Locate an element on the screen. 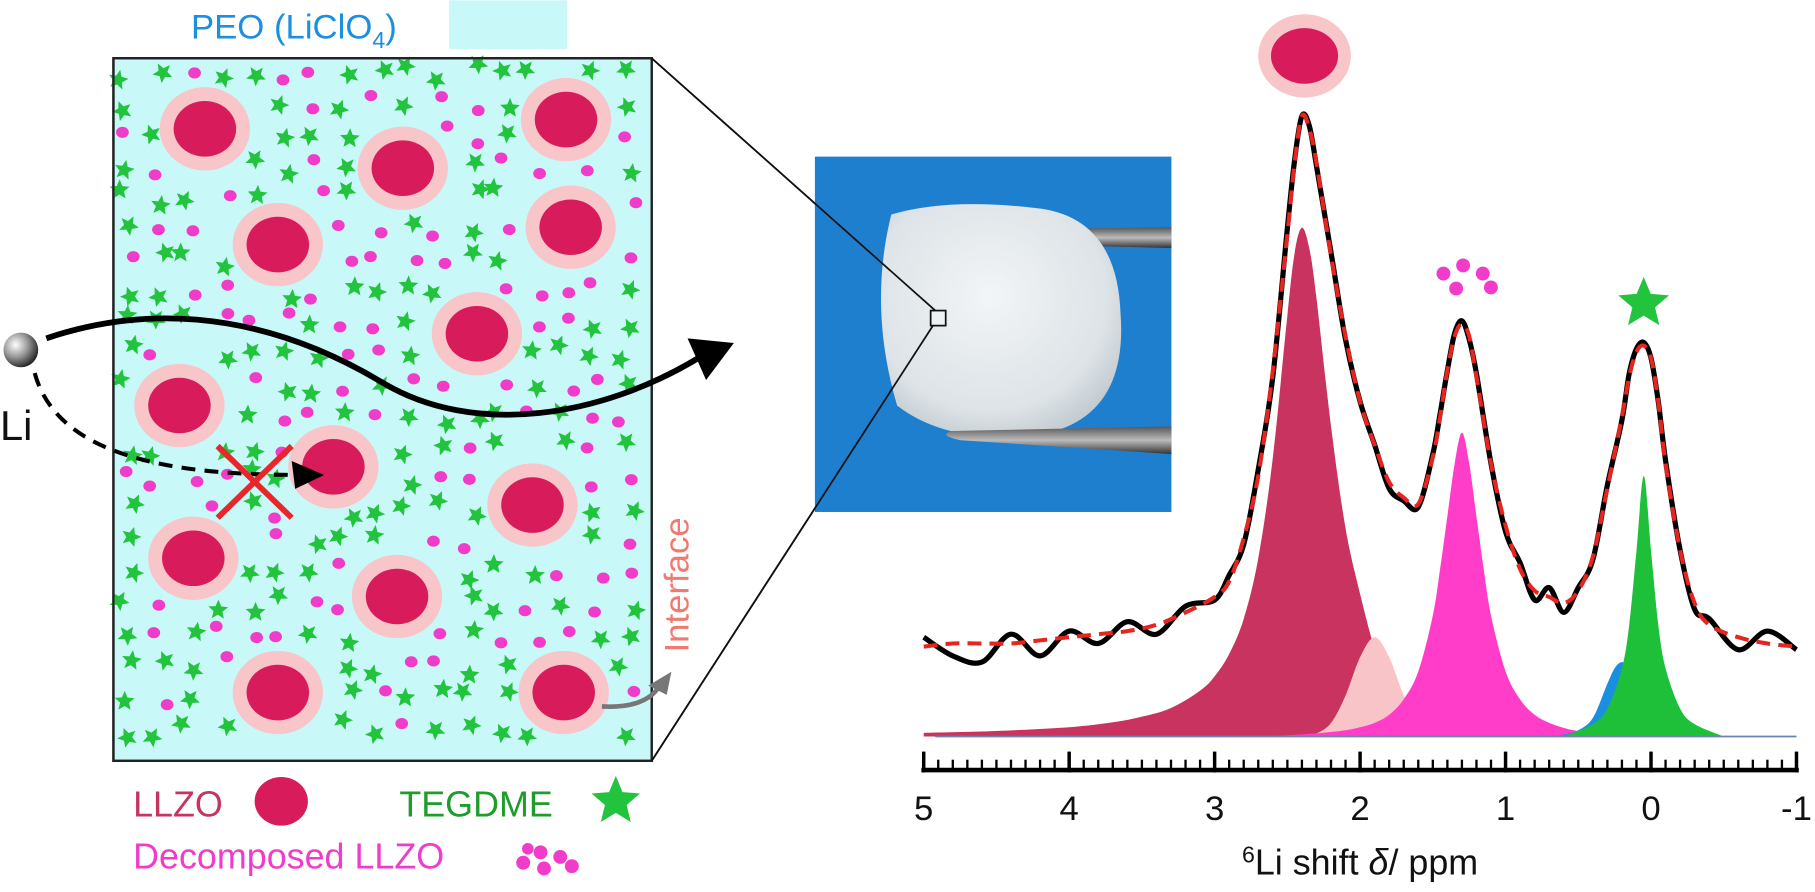 The image size is (1815, 892). x-label-unit: / ppm is located at coordinates (1433, 862).